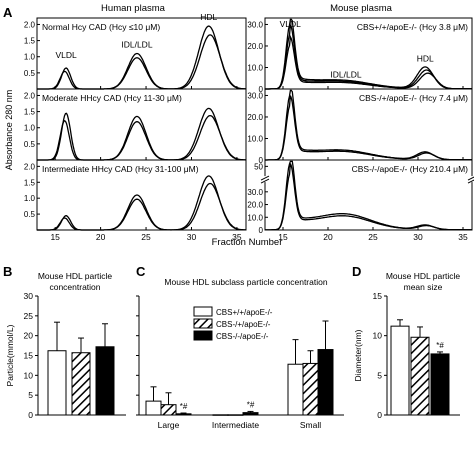 This screenshot has width=474, height=459. I want to click on panel-letter-c: C, so click(141, 271).